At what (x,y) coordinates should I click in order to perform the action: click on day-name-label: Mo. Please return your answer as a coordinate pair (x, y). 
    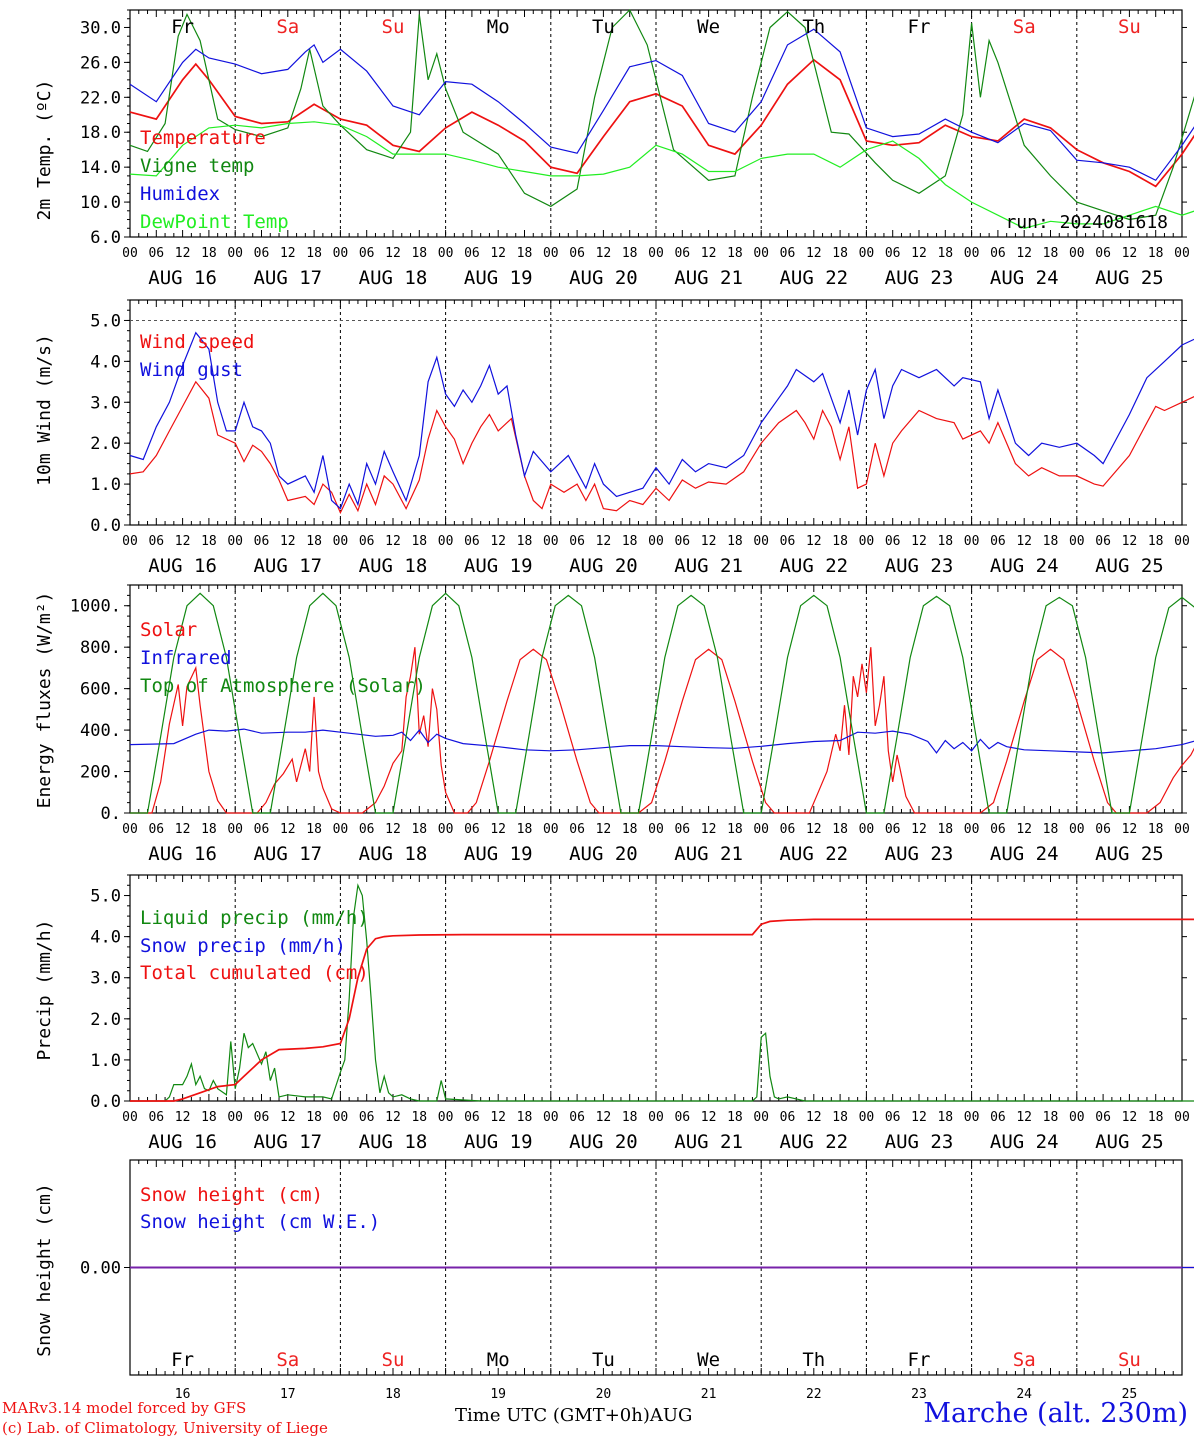
    Looking at the image, I should click on (498, 27).